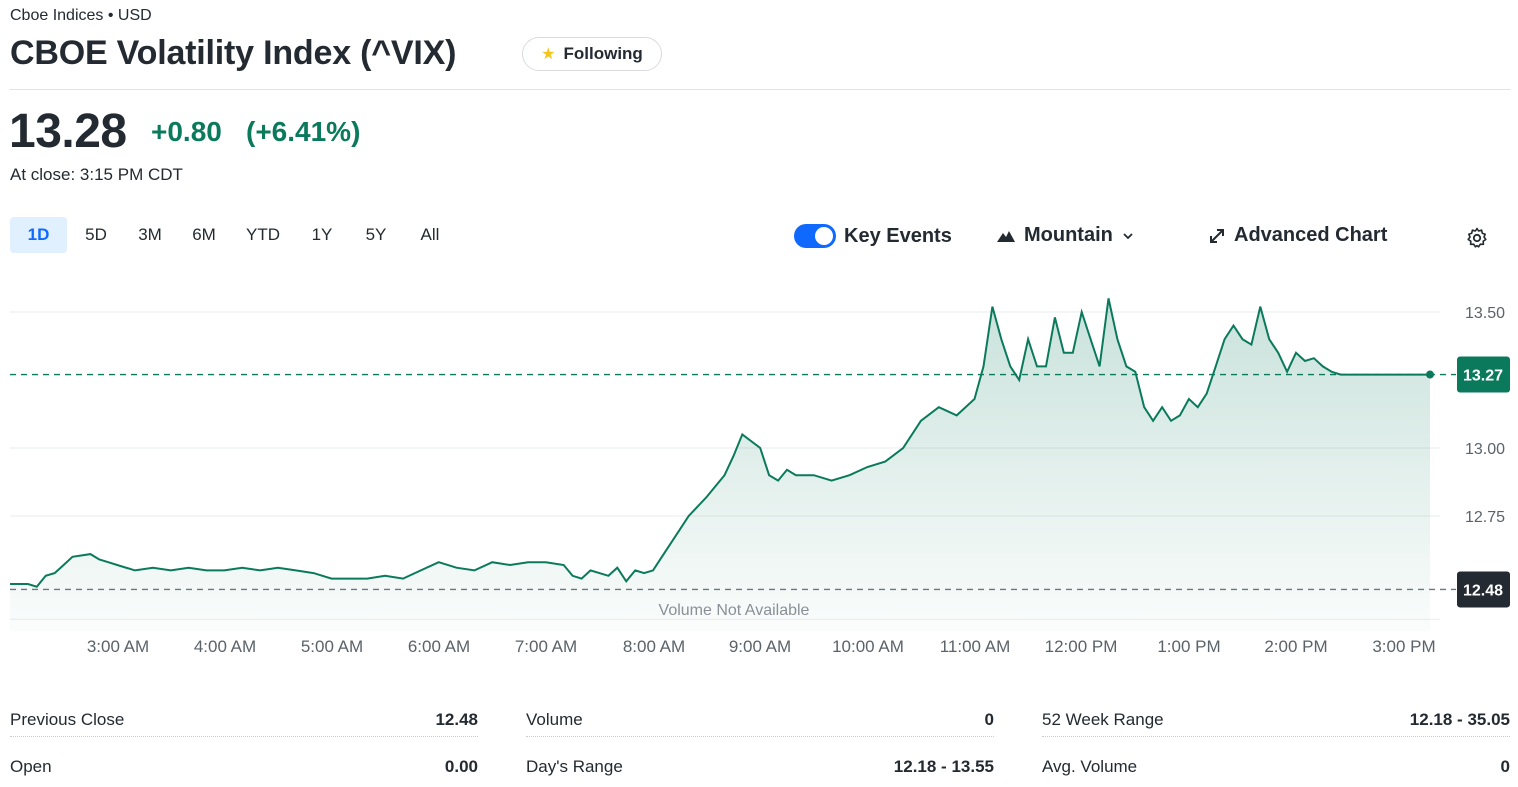 The image size is (1518, 787). What do you see at coordinates (225, 646) in the screenshot?
I see `x-tick-label: 4:00 AM` at bounding box center [225, 646].